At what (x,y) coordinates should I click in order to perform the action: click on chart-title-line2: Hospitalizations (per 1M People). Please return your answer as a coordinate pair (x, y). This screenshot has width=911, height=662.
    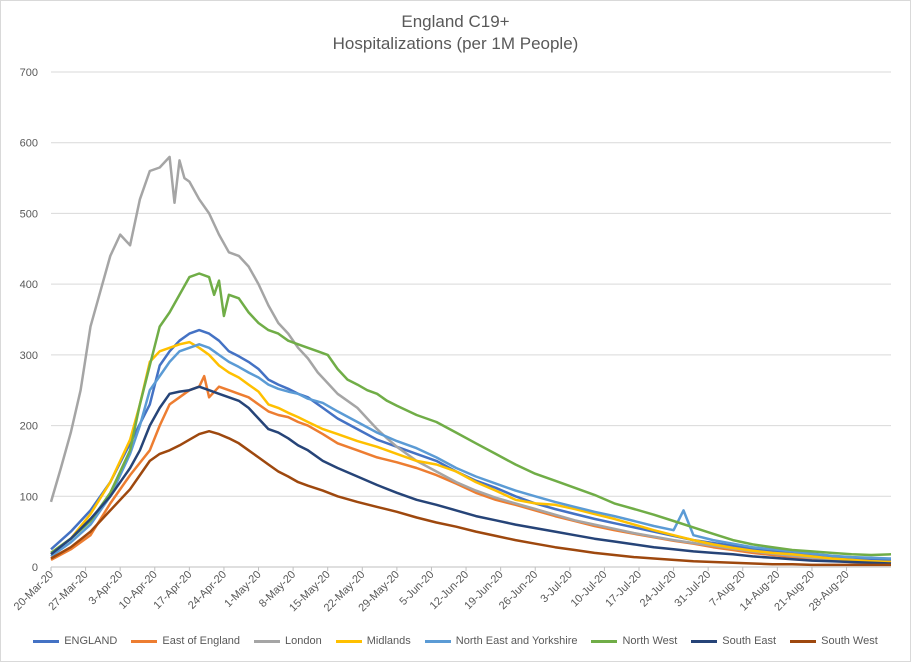
    Looking at the image, I should click on (455, 43).